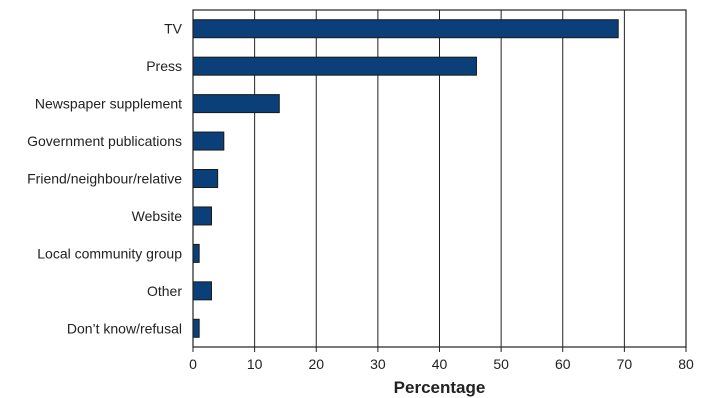 Image resolution: width=707 pixels, height=398 pixels. What do you see at coordinates (686, 364) in the screenshot?
I see `x-tick-label: 80` at bounding box center [686, 364].